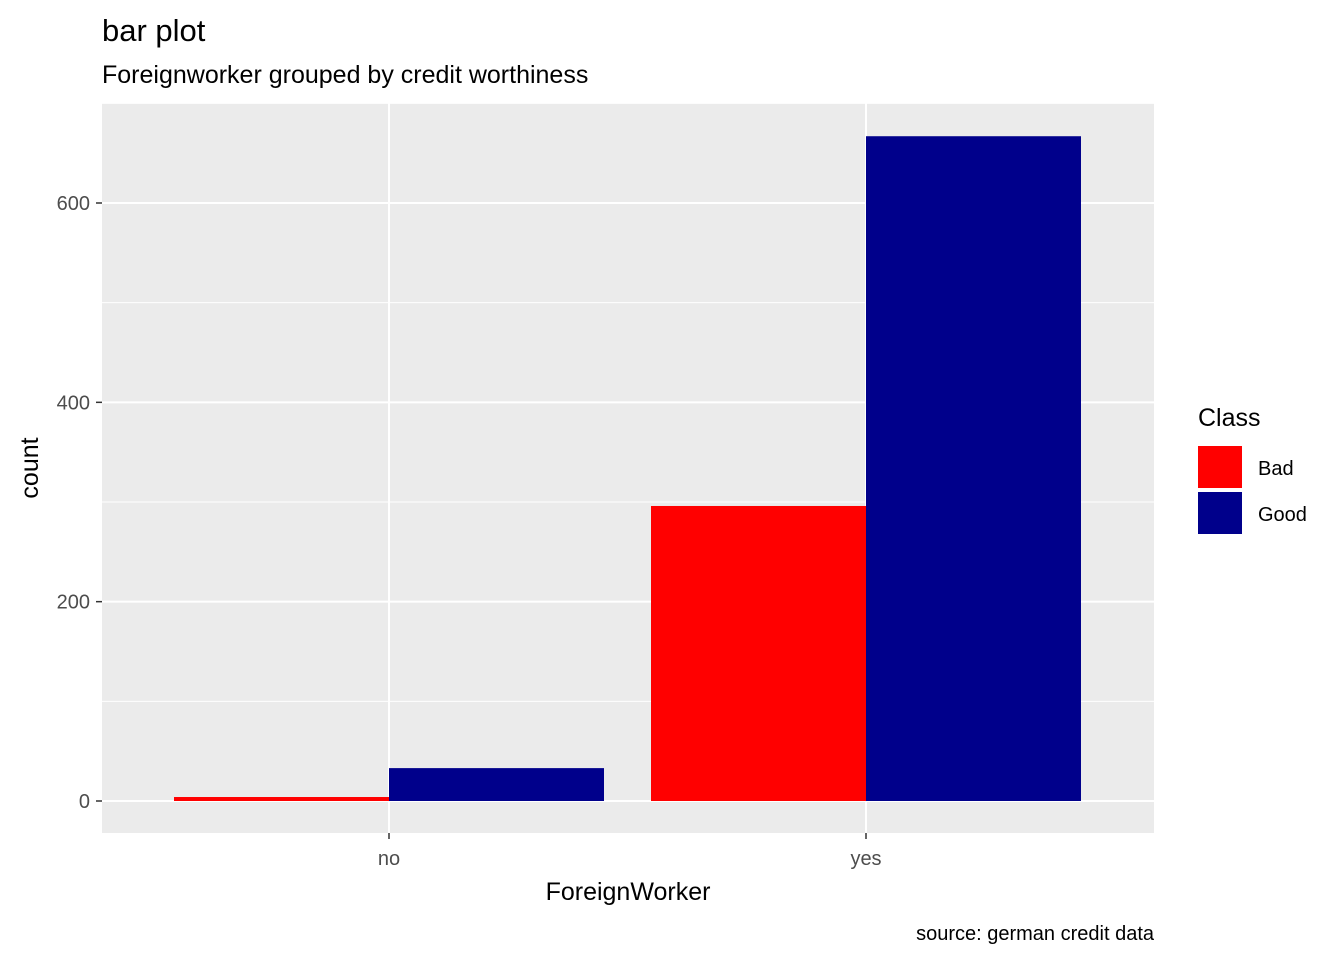 The height and width of the screenshot is (960, 1344). Describe the element at coordinates (1229, 418) in the screenshot. I see `legend-title: Class` at that location.